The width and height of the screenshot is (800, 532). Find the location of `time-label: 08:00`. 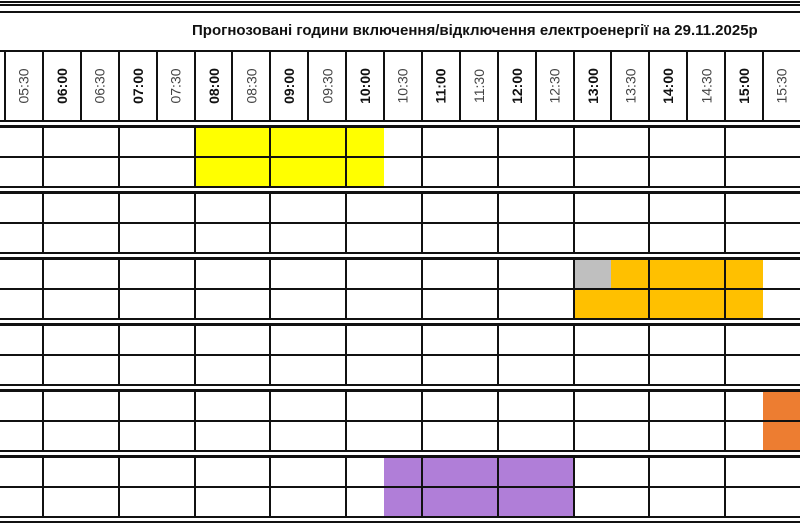

time-label: 08:00 is located at coordinates (213, 86).